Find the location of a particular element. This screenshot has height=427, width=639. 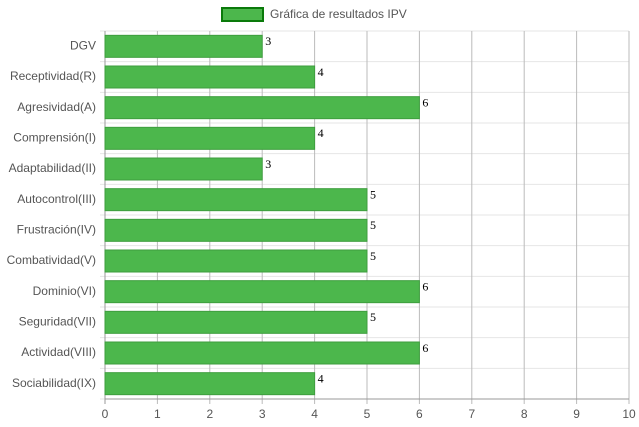

y-tick-label: DGV is located at coordinates (83, 46).